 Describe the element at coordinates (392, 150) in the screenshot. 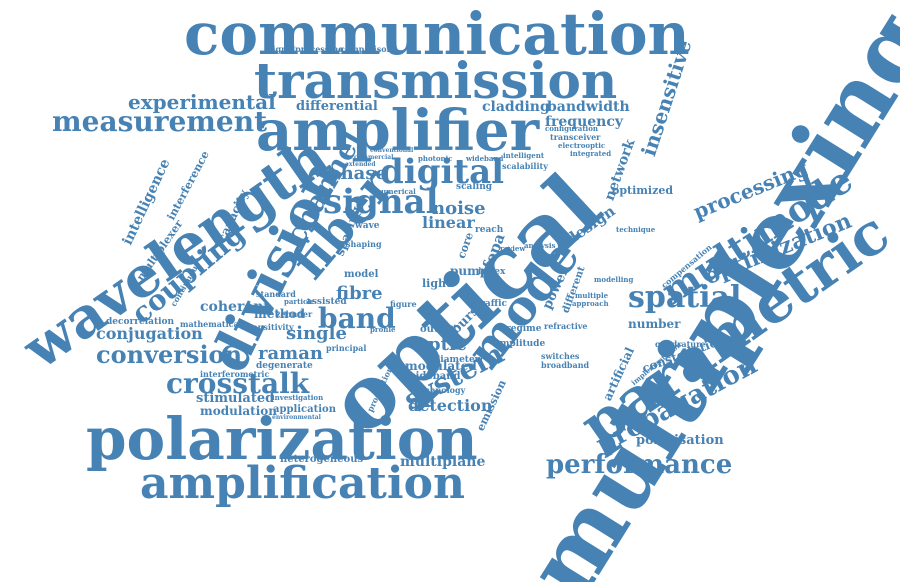

I see `cloud-word: conventional` at that location.